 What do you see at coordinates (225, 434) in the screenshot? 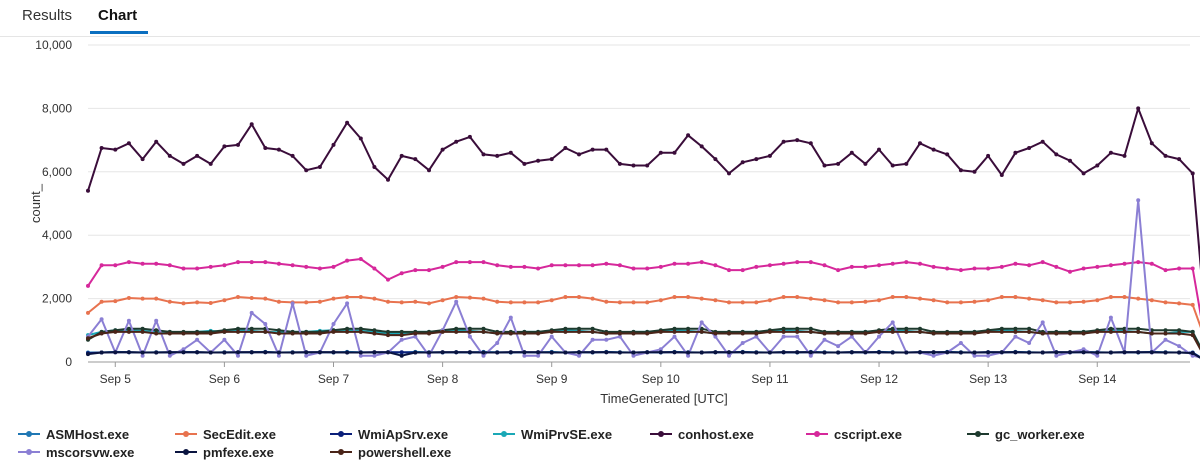
I see `legend-item-secedit: SecEdit.exe` at bounding box center [225, 434].